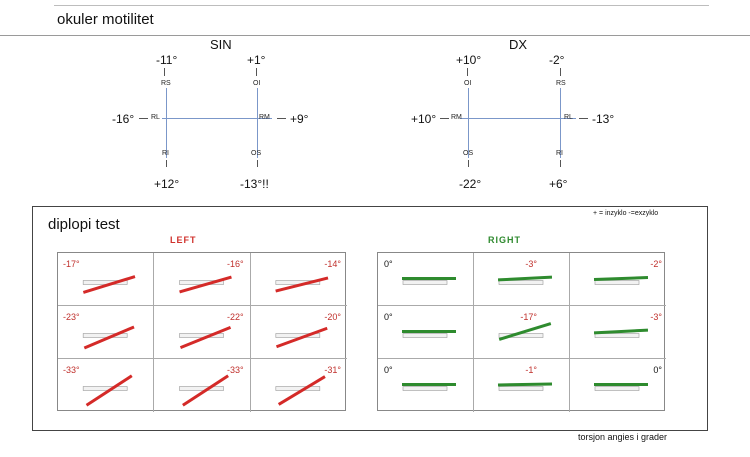 This screenshot has width=750, height=457. What do you see at coordinates (332, 370) in the screenshot?
I see `left-grid-value: -31°` at bounding box center [332, 370].